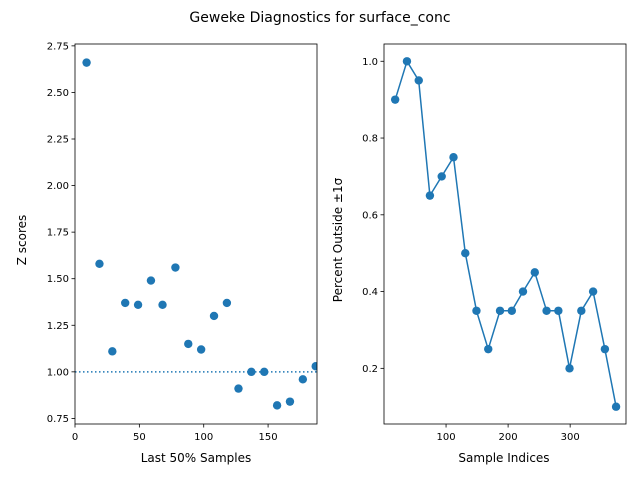 The height and width of the screenshot is (480, 640). Describe the element at coordinates (319, 18) in the screenshot. I see `figure-title: Geweke Diagnostics for surface_conc` at that location.